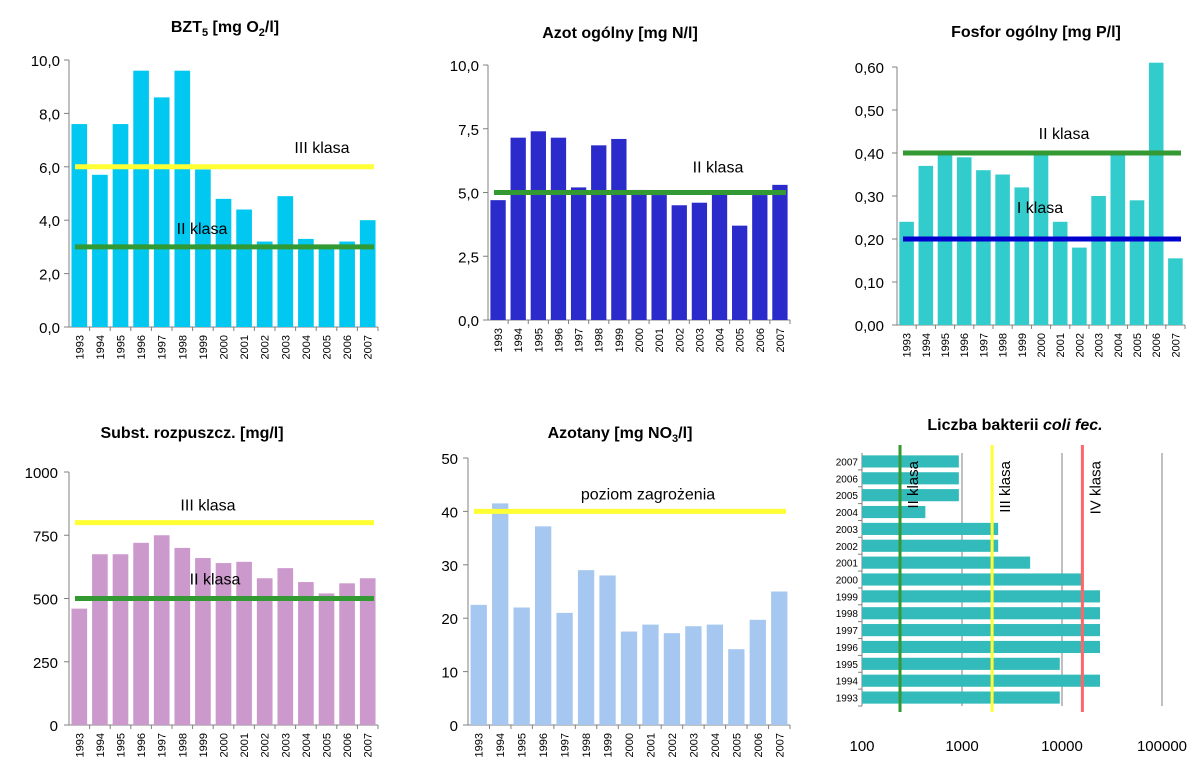 The width and height of the screenshot is (1195, 767). Describe the element at coordinates (869, 326) in the screenshot. I see `y-tick-label: 0,00` at that location.